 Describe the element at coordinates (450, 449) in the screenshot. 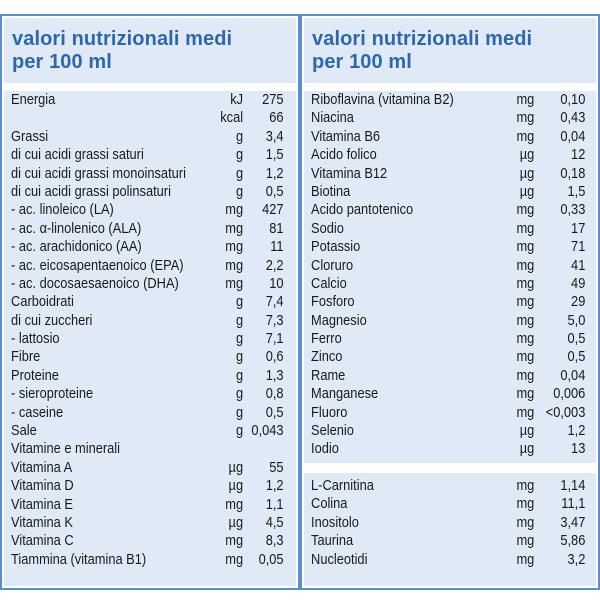

I see `nutrient-row: Iodio µg 13` at that location.